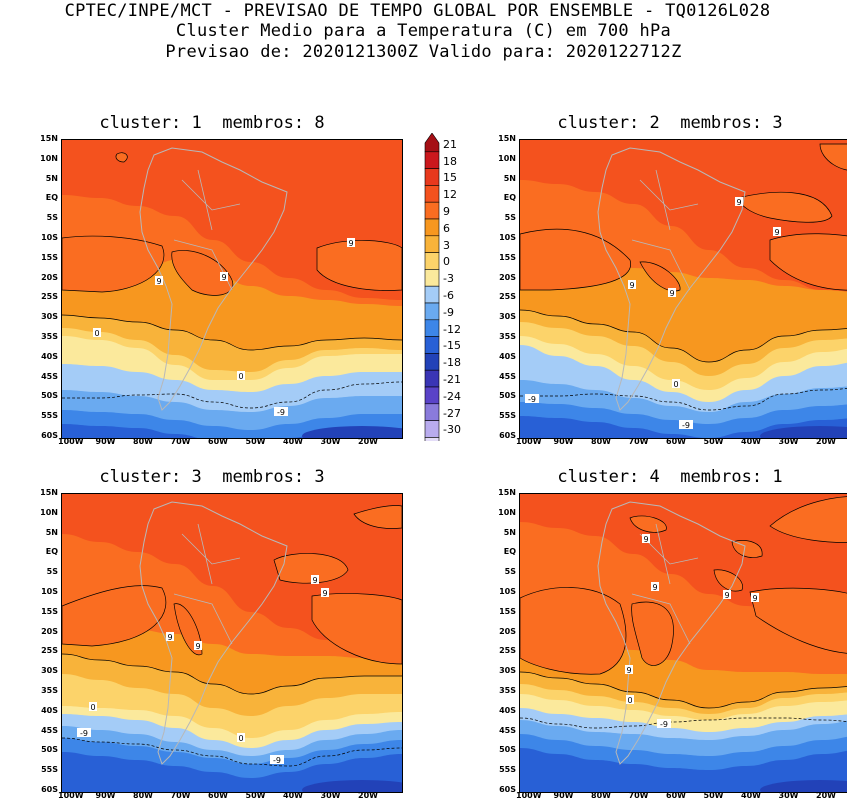 The image size is (847, 803). What do you see at coordinates (450, 144) in the screenshot?
I see `color-bar-level-label: 21` at bounding box center [450, 144].